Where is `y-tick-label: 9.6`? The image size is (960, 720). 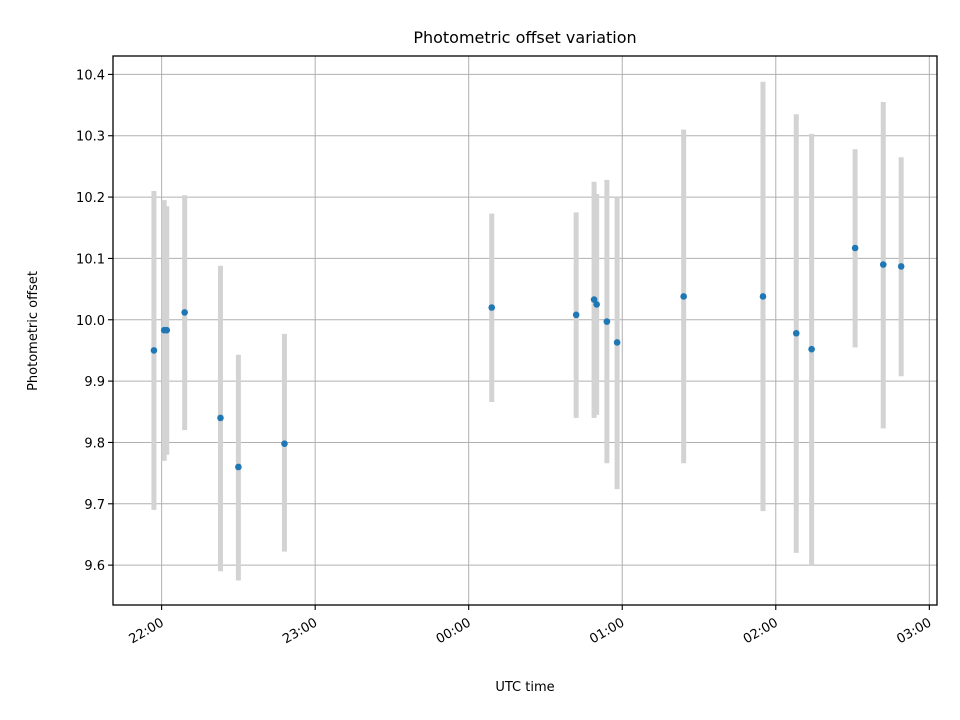
y-tick-label: 9.6 is located at coordinates (94, 566).